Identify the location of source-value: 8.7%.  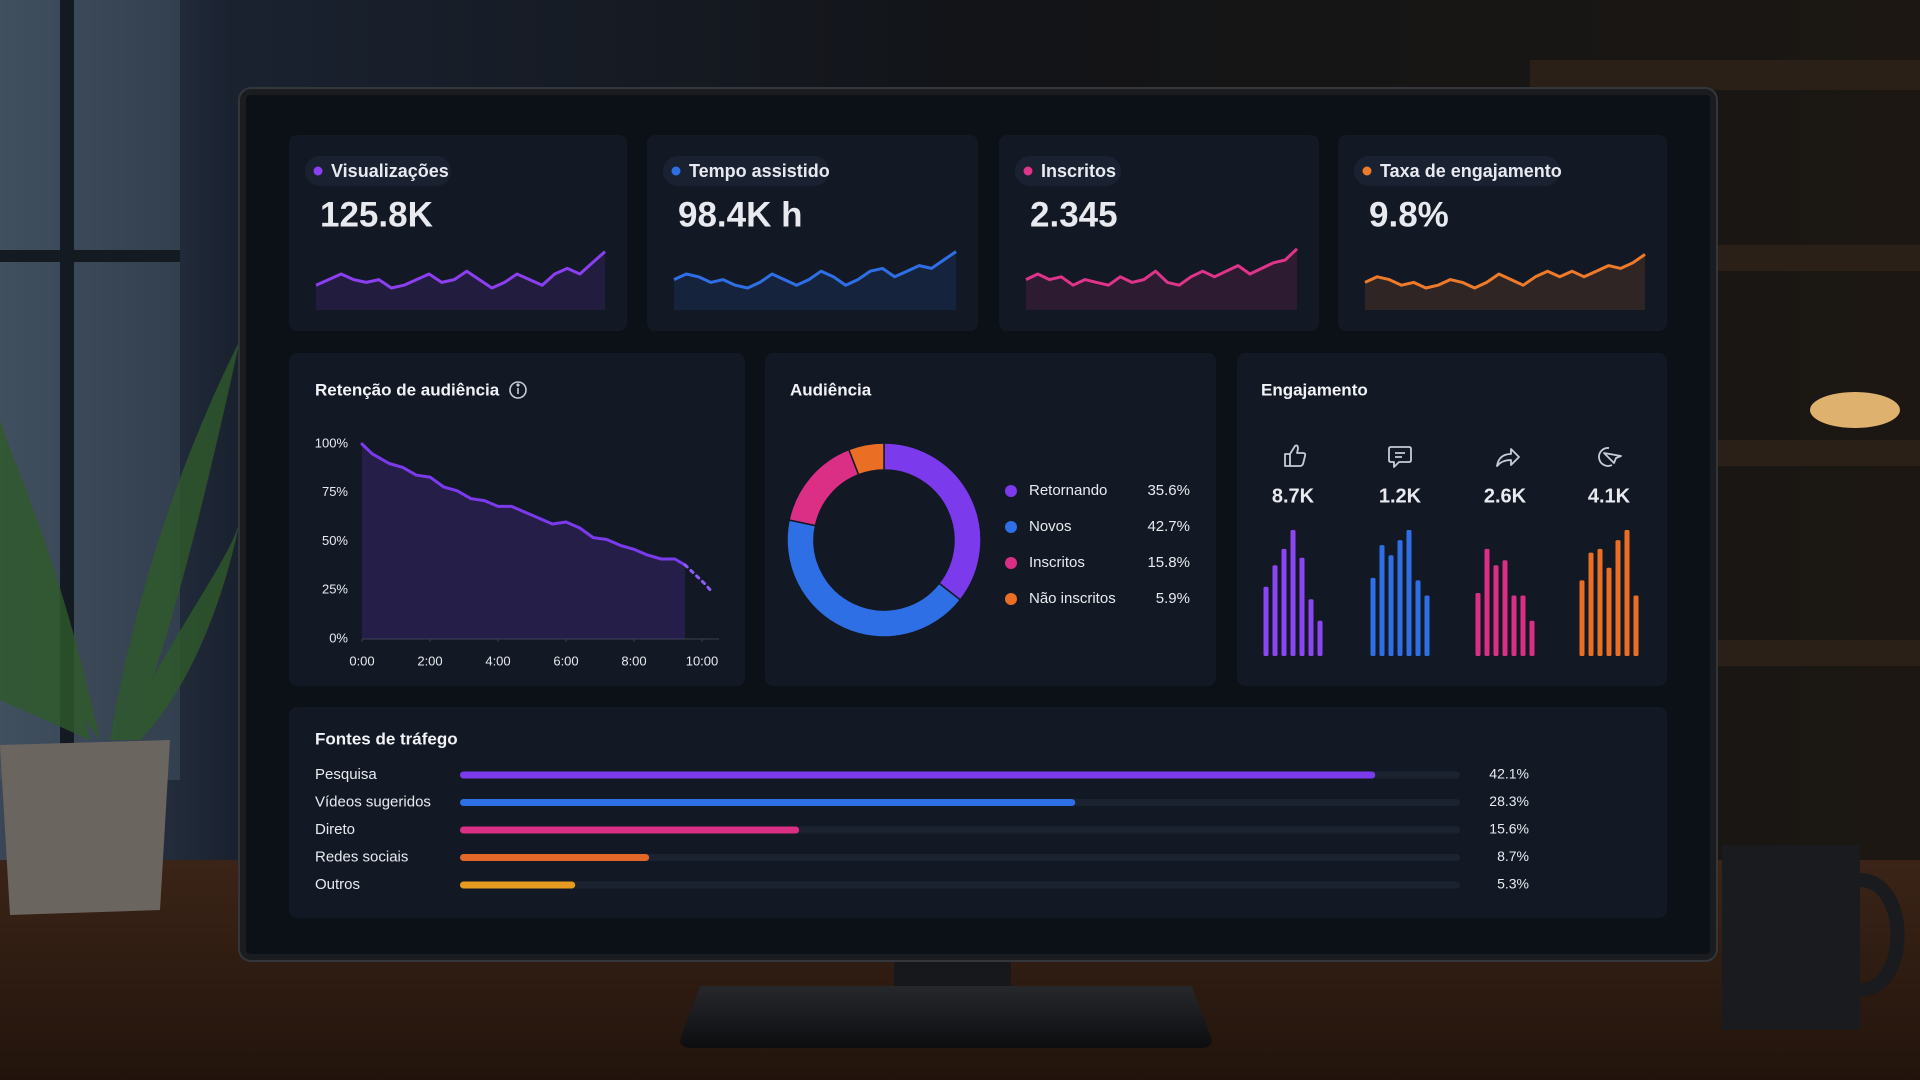
(1513, 856).